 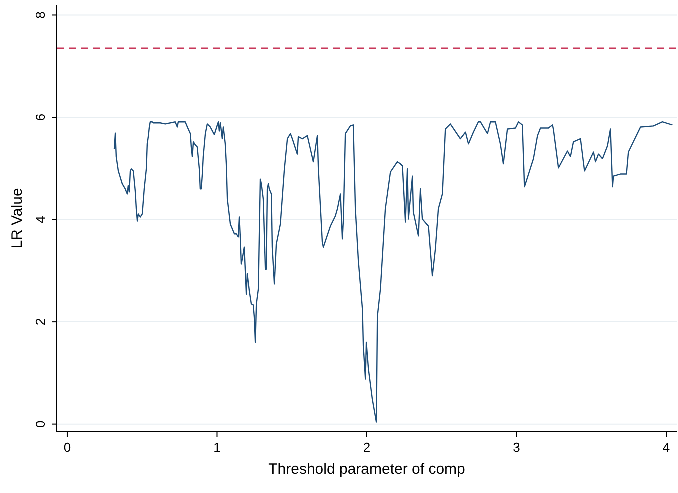 What do you see at coordinates (40, 424) in the screenshot?
I see `y-tick-label: 0` at bounding box center [40, 424].